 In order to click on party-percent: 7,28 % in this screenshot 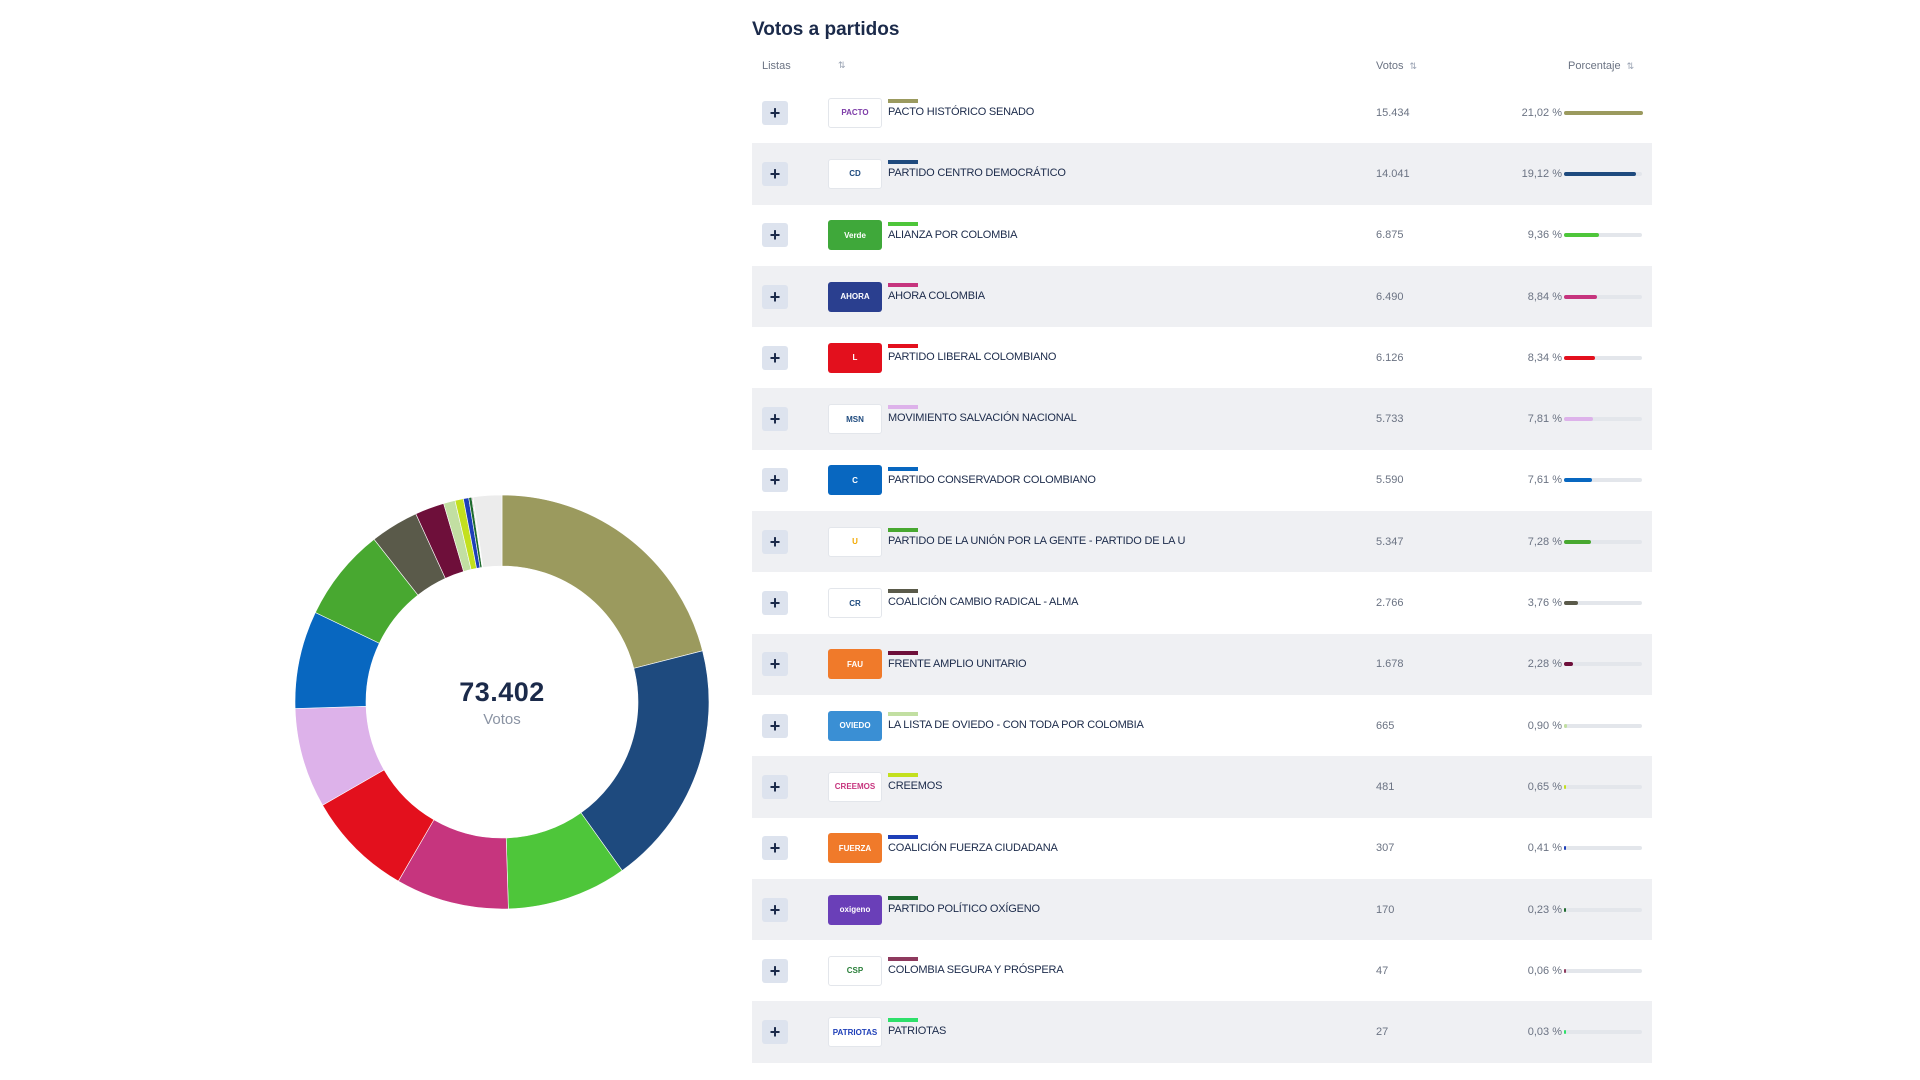, I will do `click(1544, 541)`.